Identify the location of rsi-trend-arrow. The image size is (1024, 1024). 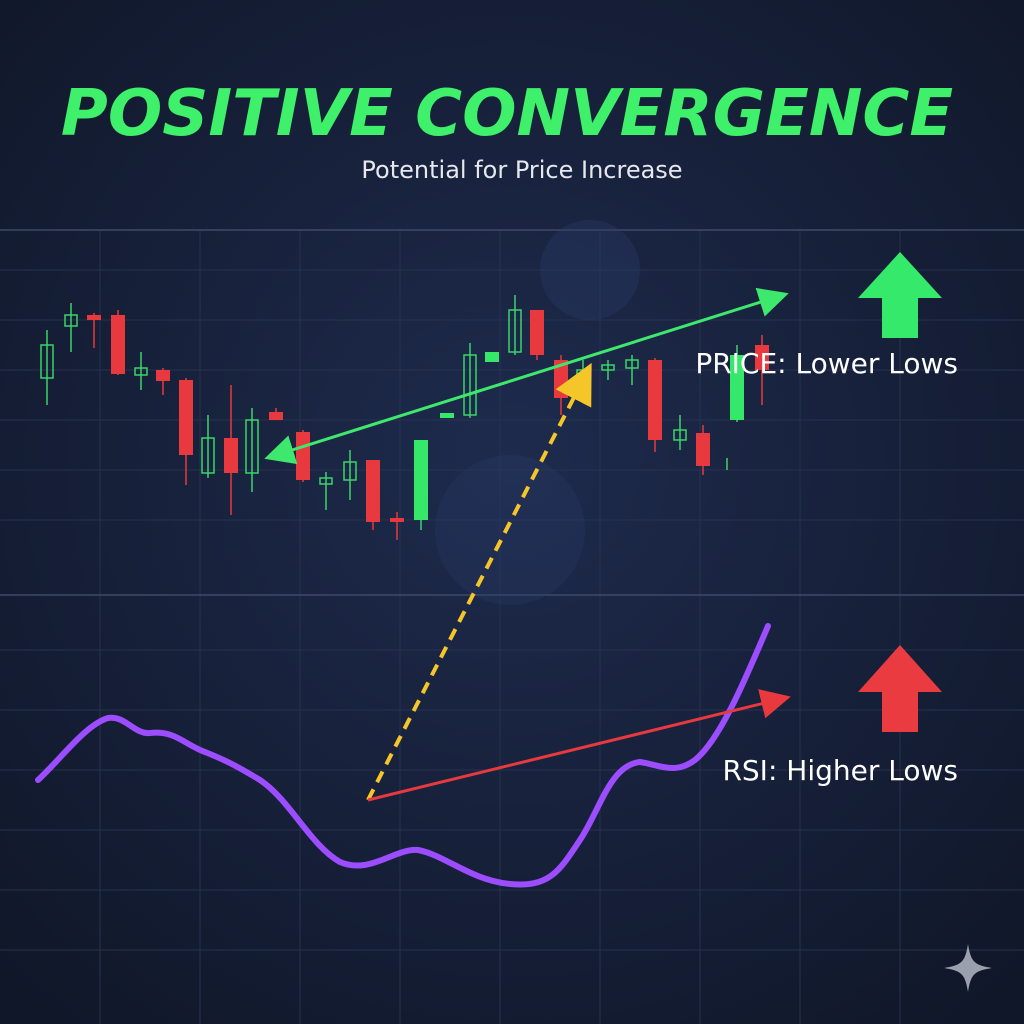
(579, 745).